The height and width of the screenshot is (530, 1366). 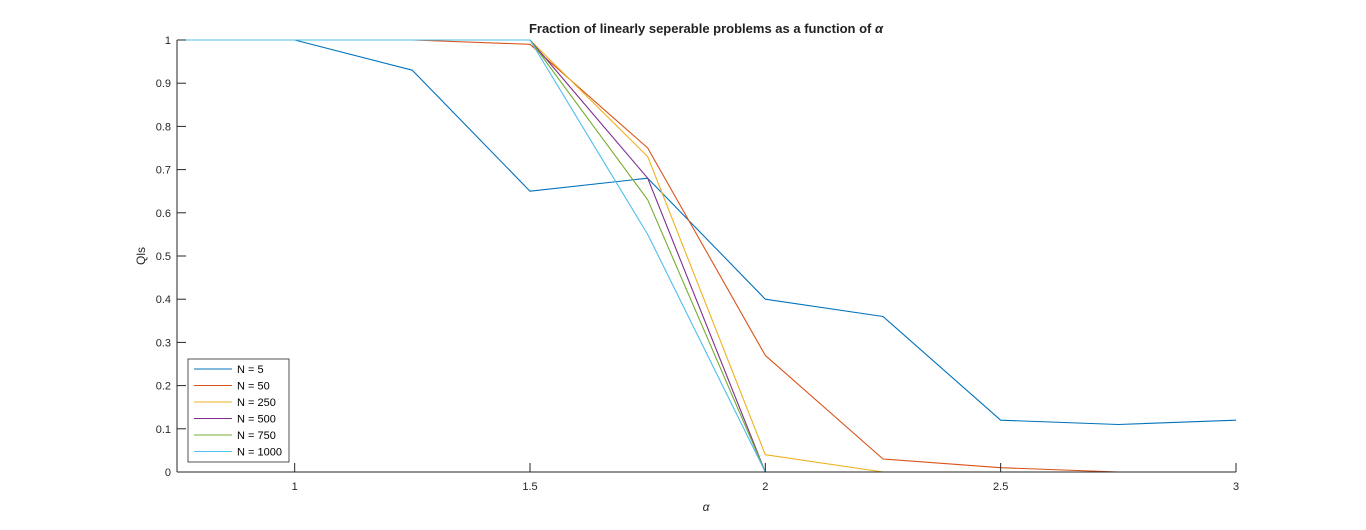 I want to click on y-tick-label: 0.7, so click(x=163, y=171).